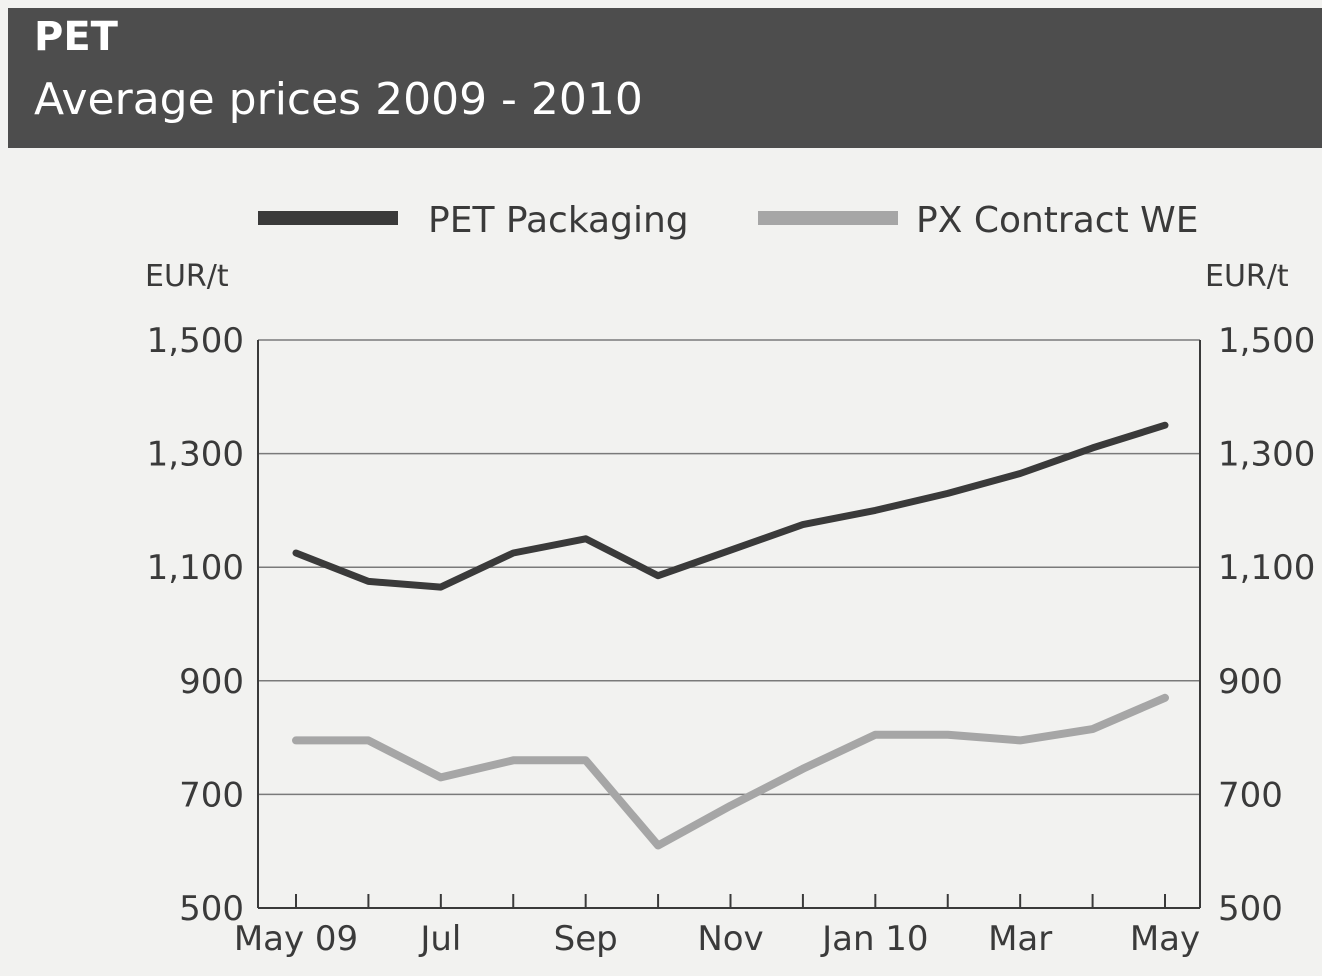 Image resolution: width=1322 pixels, height=976 pixels. I want to click on x-tick-label-6: Nov, so click(730, 939).